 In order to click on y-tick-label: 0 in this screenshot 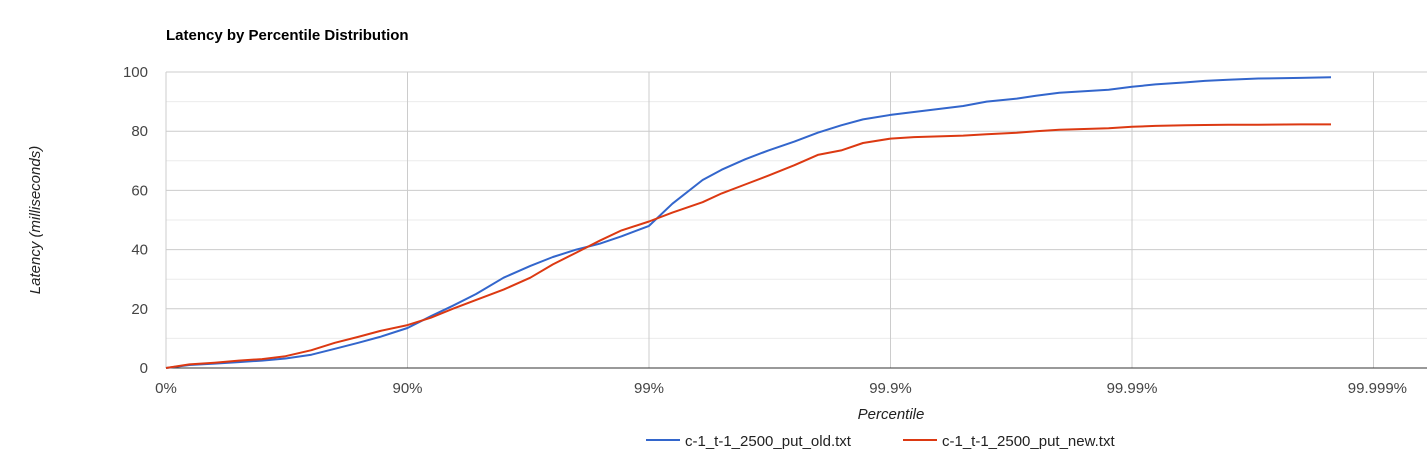, I will do `click(144, 368)`.